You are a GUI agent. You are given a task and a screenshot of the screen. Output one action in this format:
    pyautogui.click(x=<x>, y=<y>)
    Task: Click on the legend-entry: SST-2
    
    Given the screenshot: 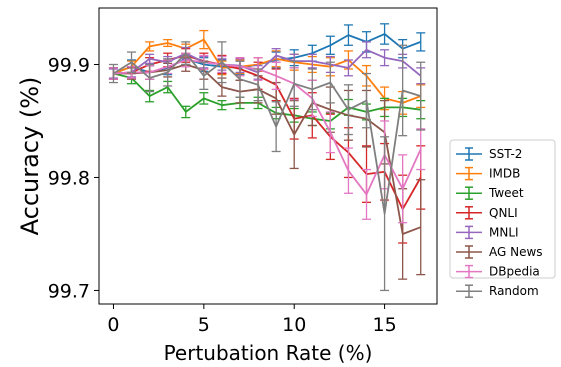 What is the action you would take?
    pyautogui.click(x=489, y=154)
    